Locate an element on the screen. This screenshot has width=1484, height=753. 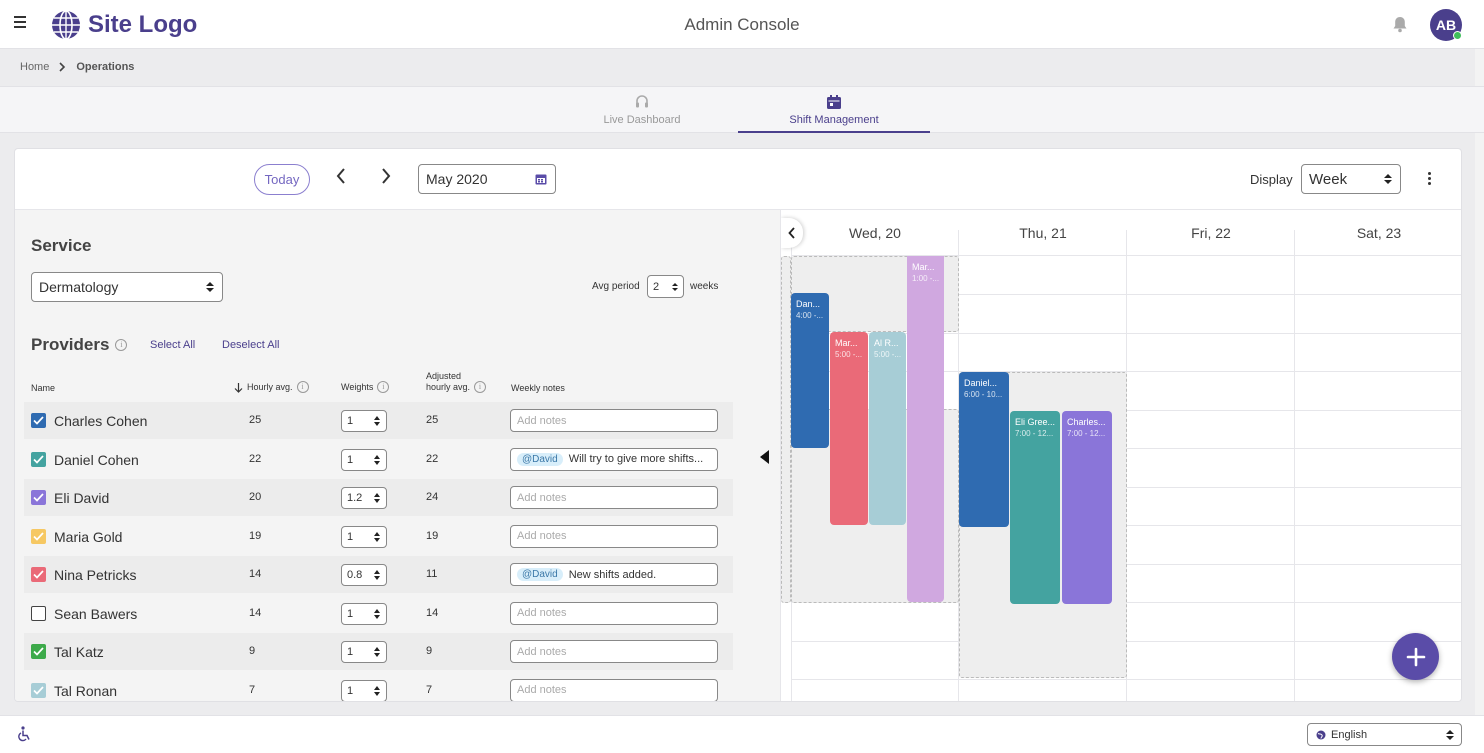
provider-row: Charles Cohen 25 1 25 Add notes is located at coordinates (378, 420).